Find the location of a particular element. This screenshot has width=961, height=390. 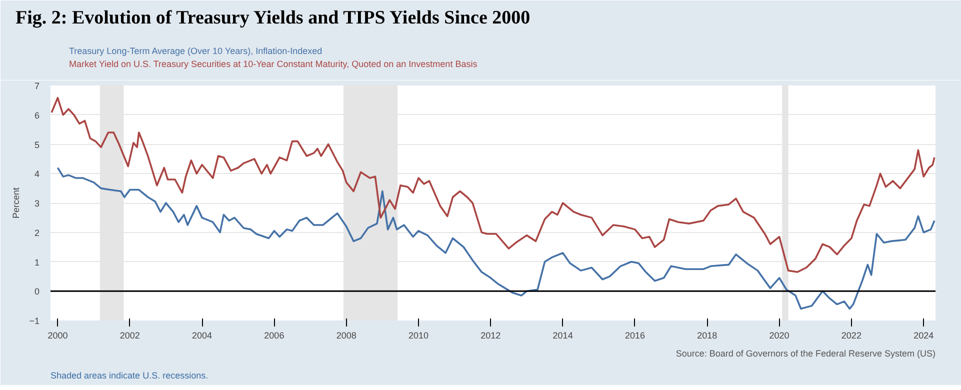

y-tick-label: 2 is located at coordinates (37, 233).